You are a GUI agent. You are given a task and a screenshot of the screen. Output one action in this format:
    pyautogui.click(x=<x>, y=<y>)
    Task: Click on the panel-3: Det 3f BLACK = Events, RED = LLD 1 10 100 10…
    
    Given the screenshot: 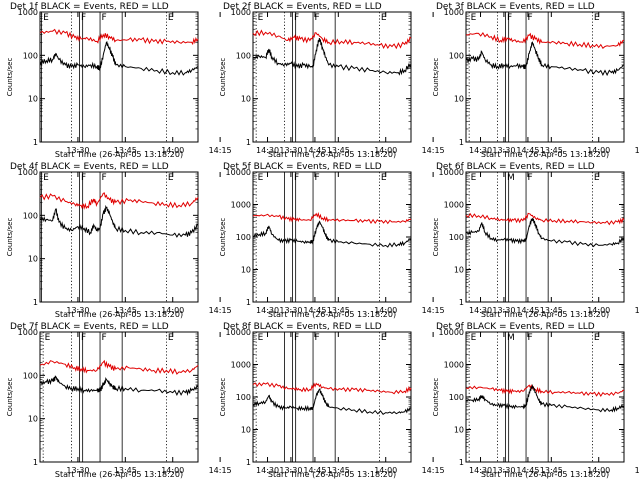 What is the action you would take?
    pyautogui.click(x=536, y=80)
    